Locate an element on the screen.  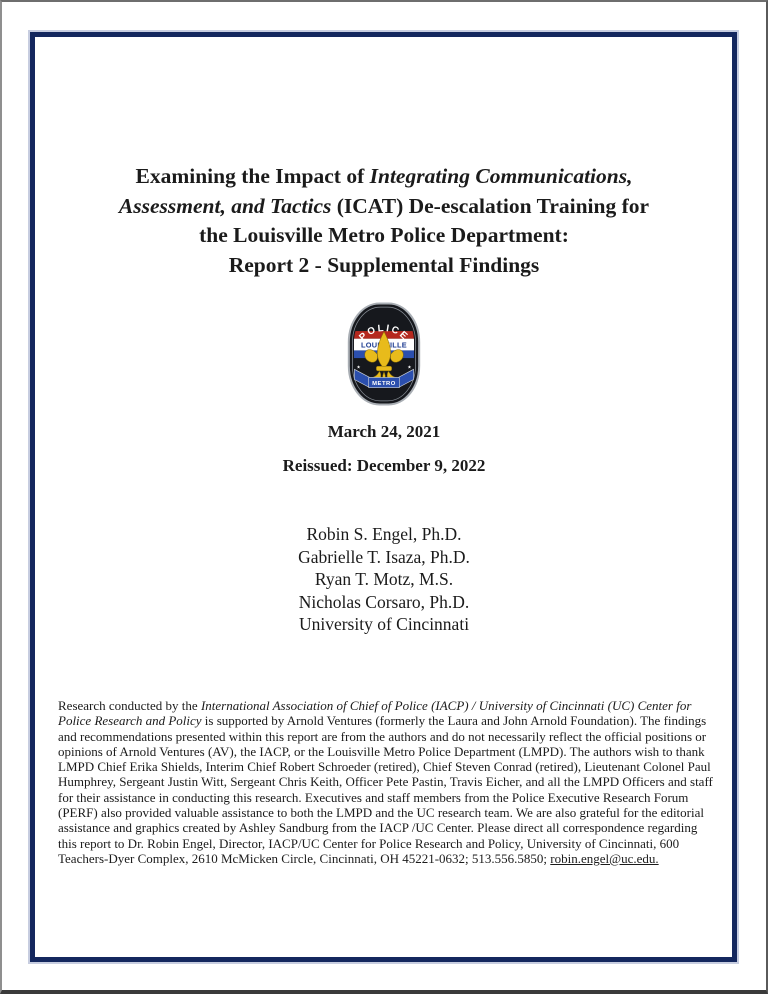
louisville-metro-police-badge-logo: POLICE LOUISVILLE ★ ★ METRO is located at coordinates (384, 354).